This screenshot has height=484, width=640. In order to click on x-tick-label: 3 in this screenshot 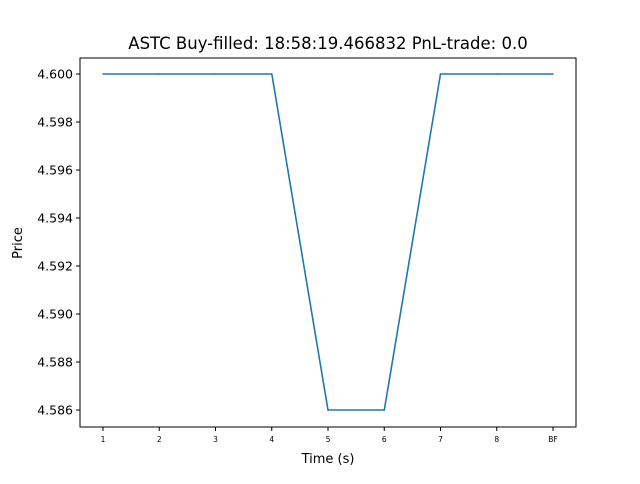, I will do `click(215, 439)`.